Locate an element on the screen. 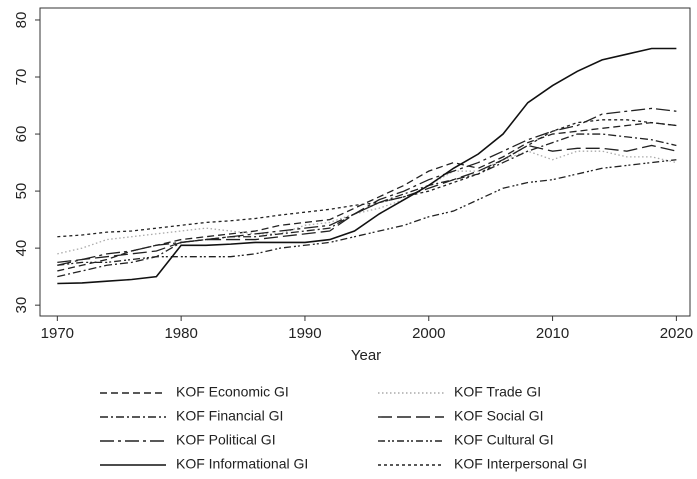  y-tick-label: 80 is located at coordinates (21, 20).